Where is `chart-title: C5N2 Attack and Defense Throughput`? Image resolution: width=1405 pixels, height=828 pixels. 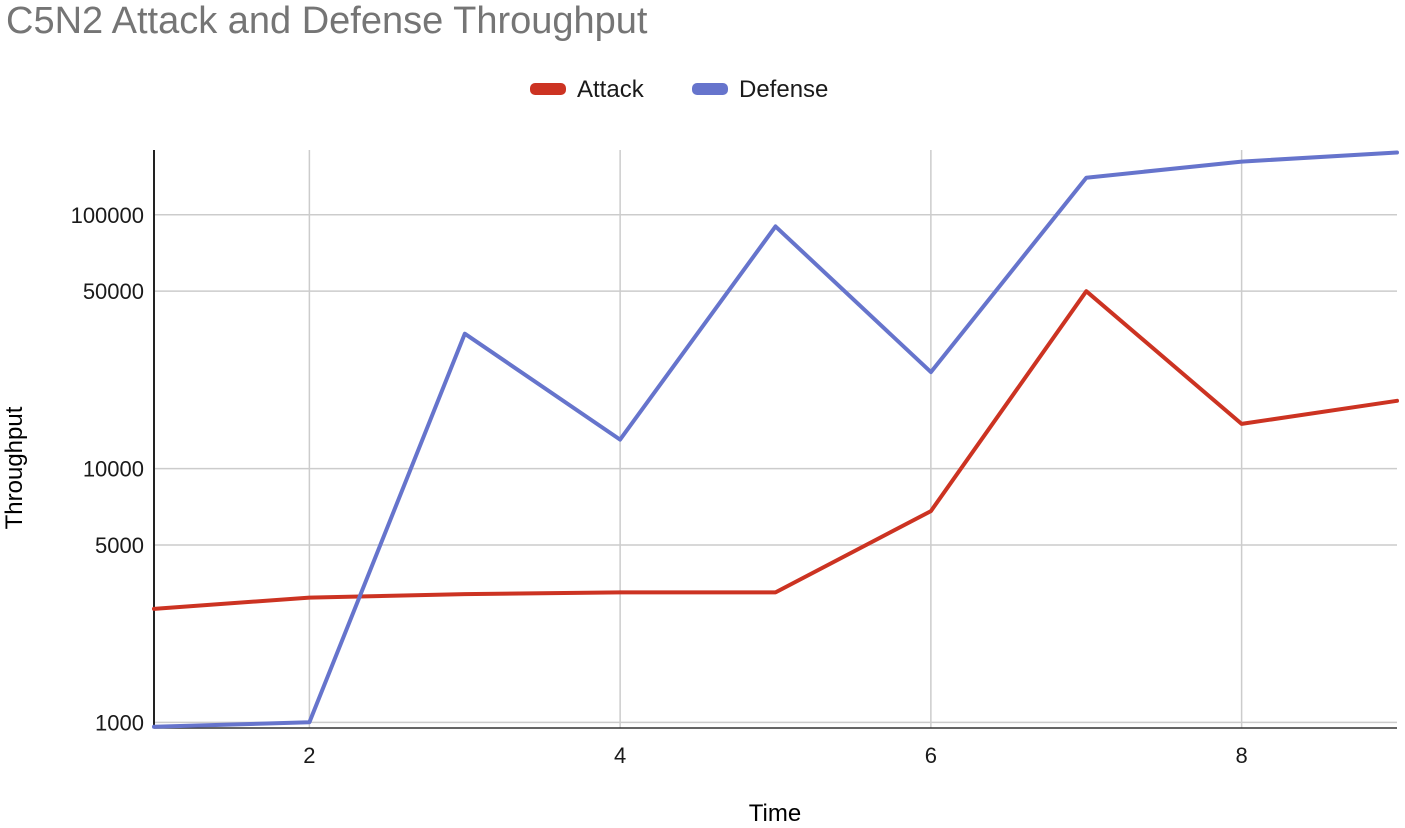 chart-title: C5N2 Attack and Defense Throughput is located at coordinates (327, 21).